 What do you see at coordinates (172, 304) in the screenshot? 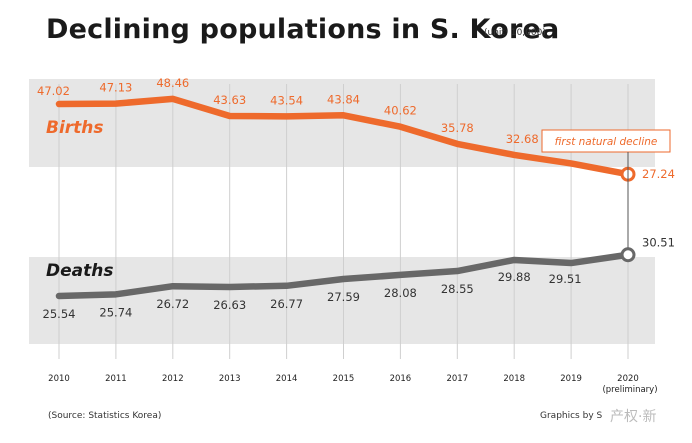
I see `deaths-data-label: 26.72` at bounding box center [172, 304].